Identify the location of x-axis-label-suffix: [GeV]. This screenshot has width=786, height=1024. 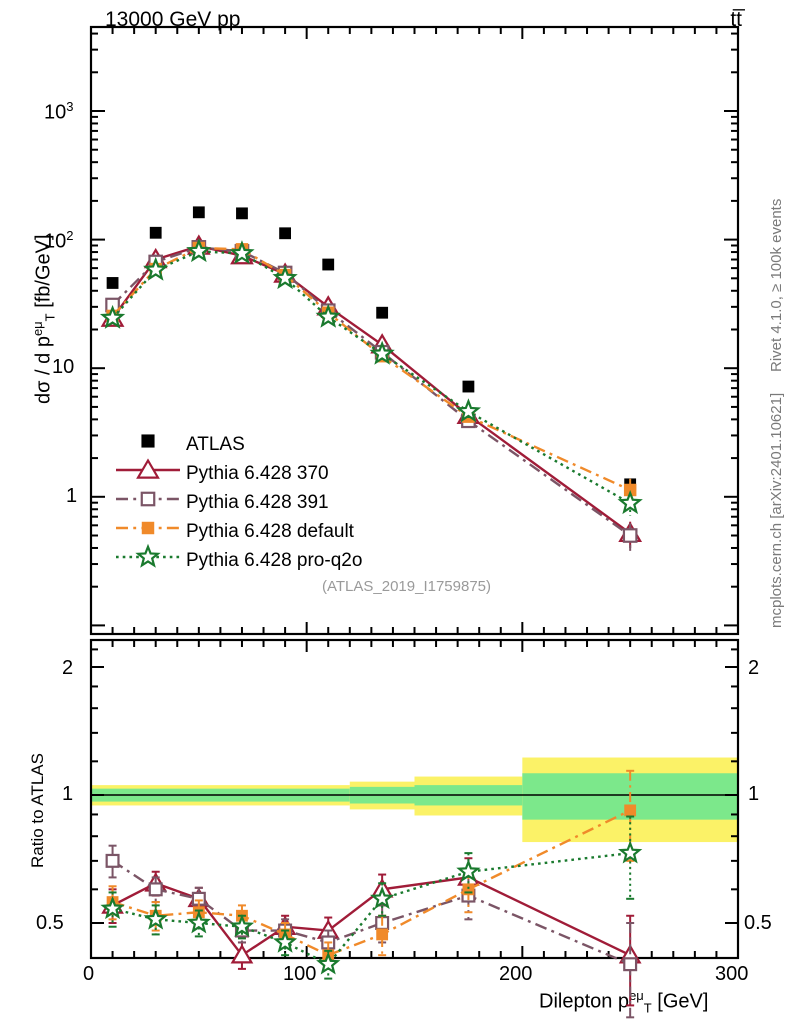
(680, 1001).